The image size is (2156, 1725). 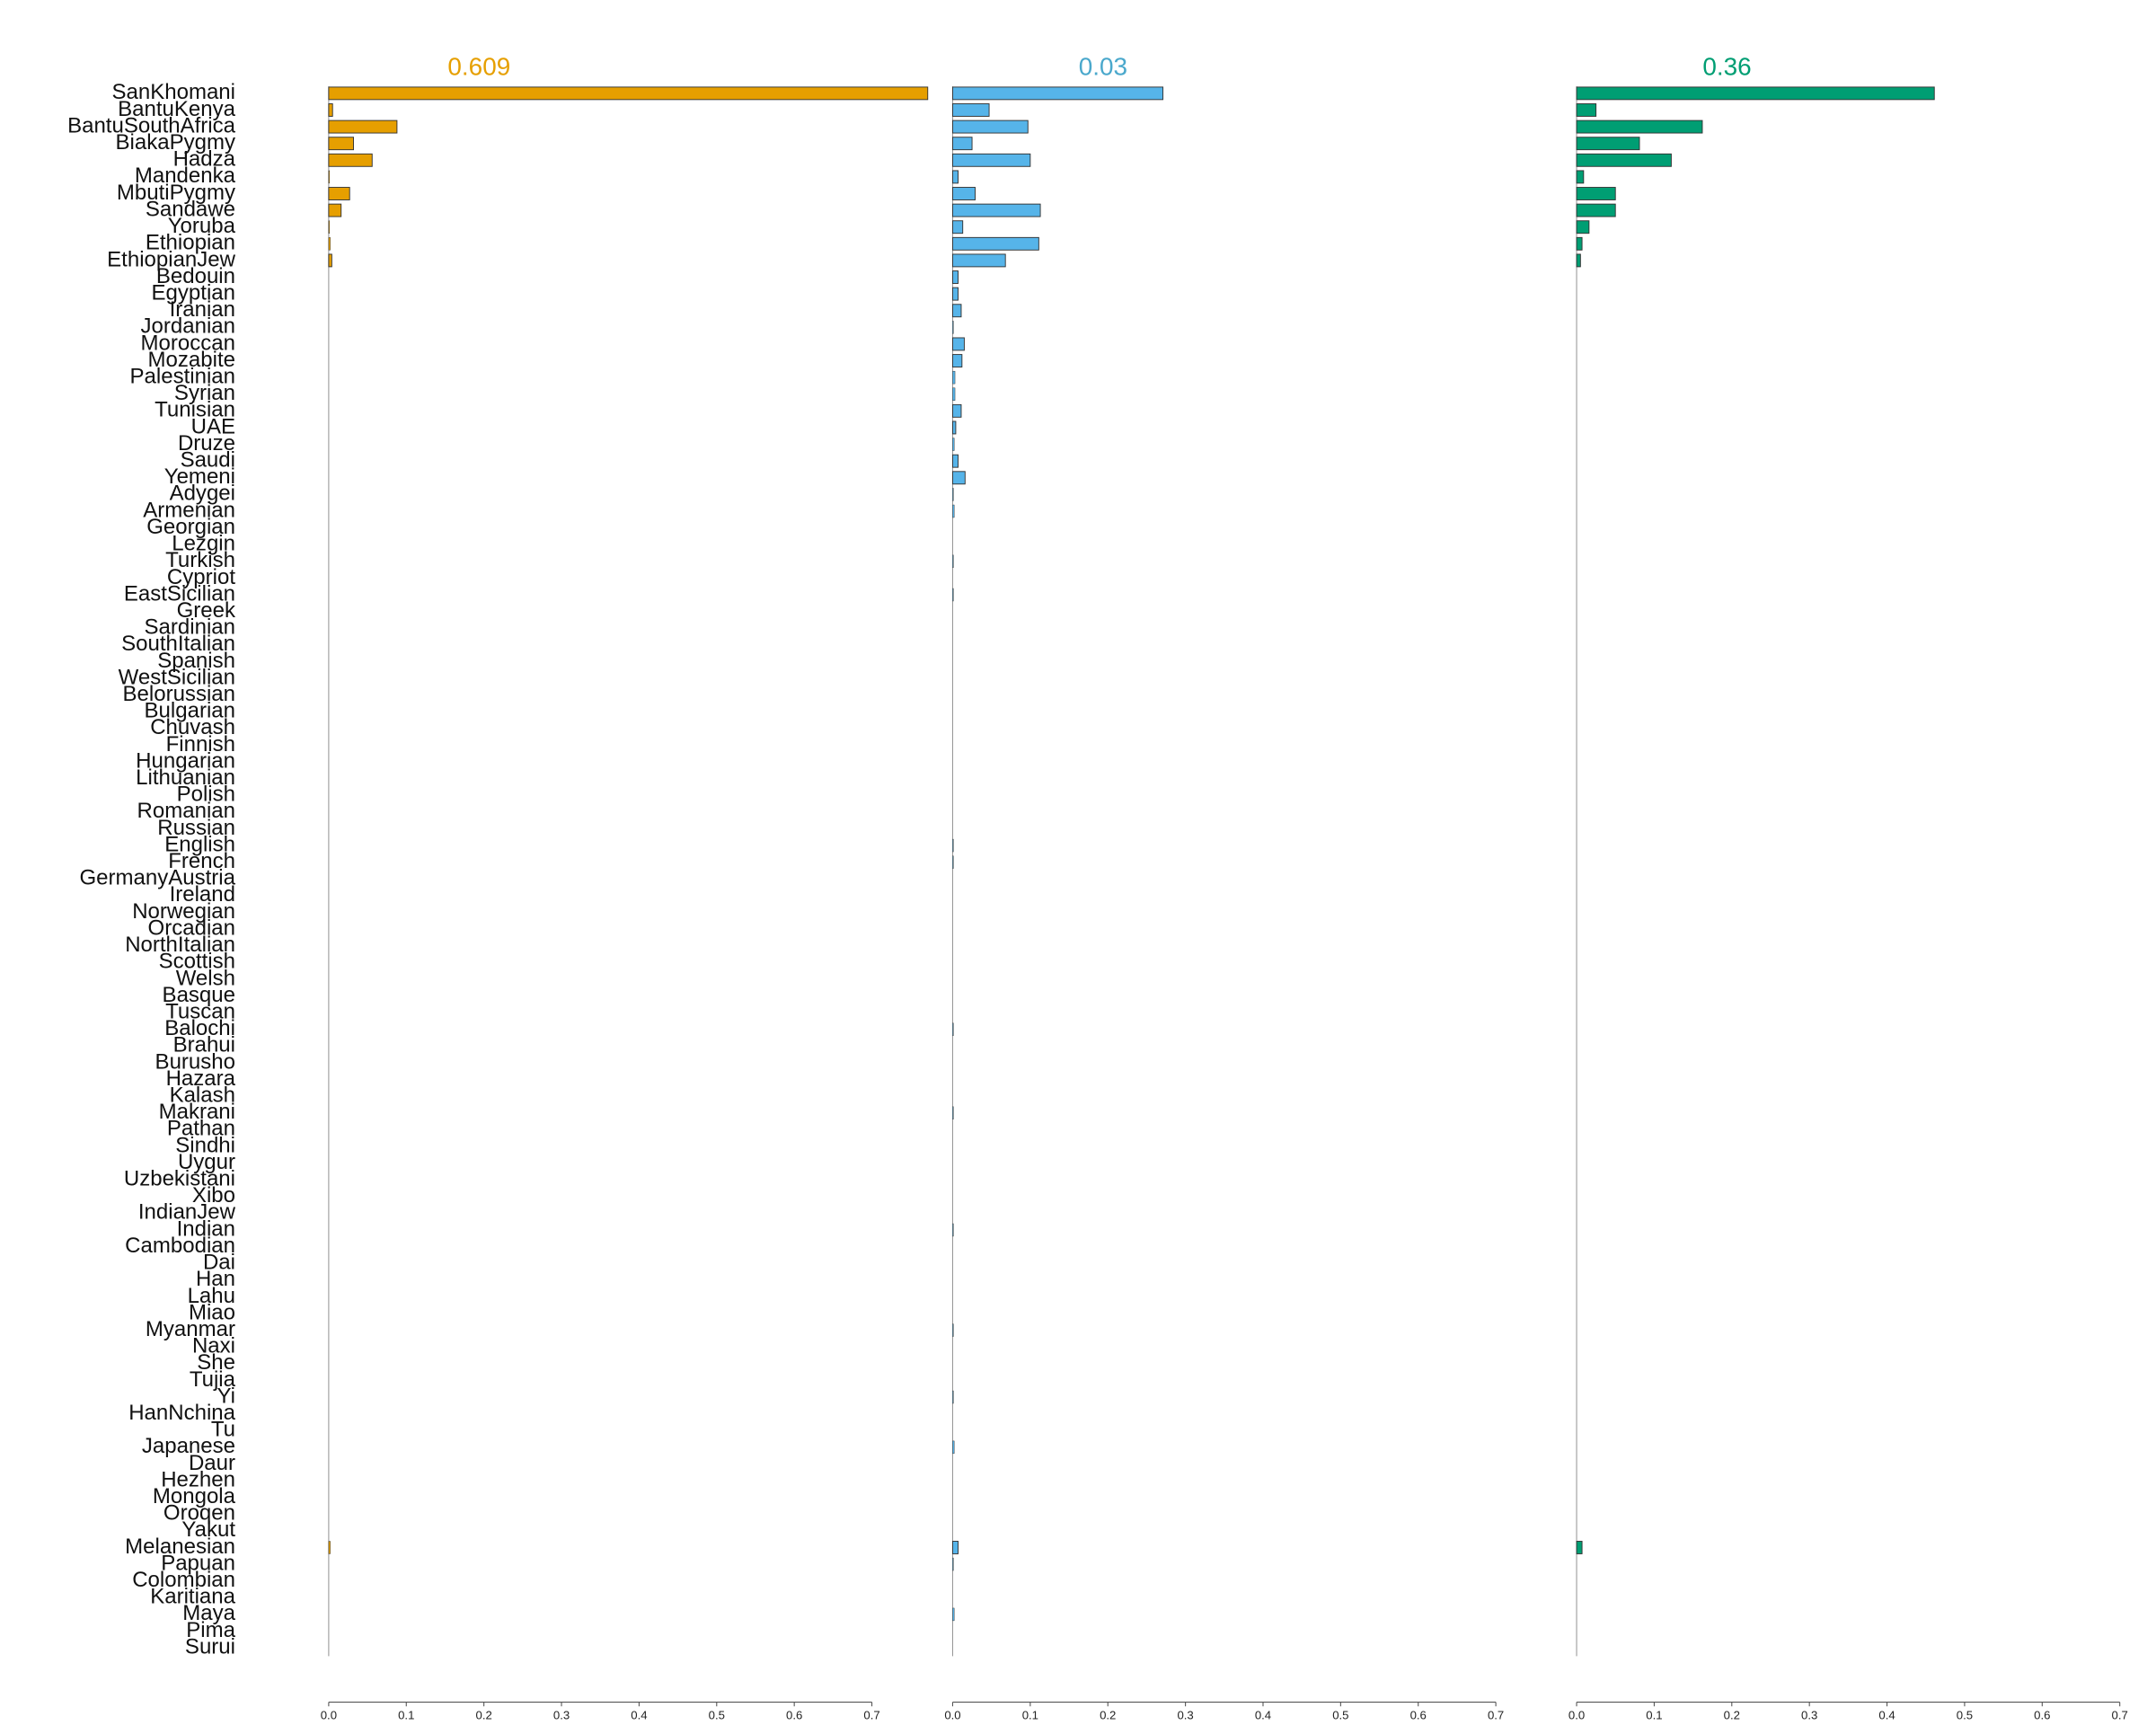 What do you see at coordinates (186, 811) in the screenshot?
I see `category-label: Romanian` at bounding box center [186, 811].